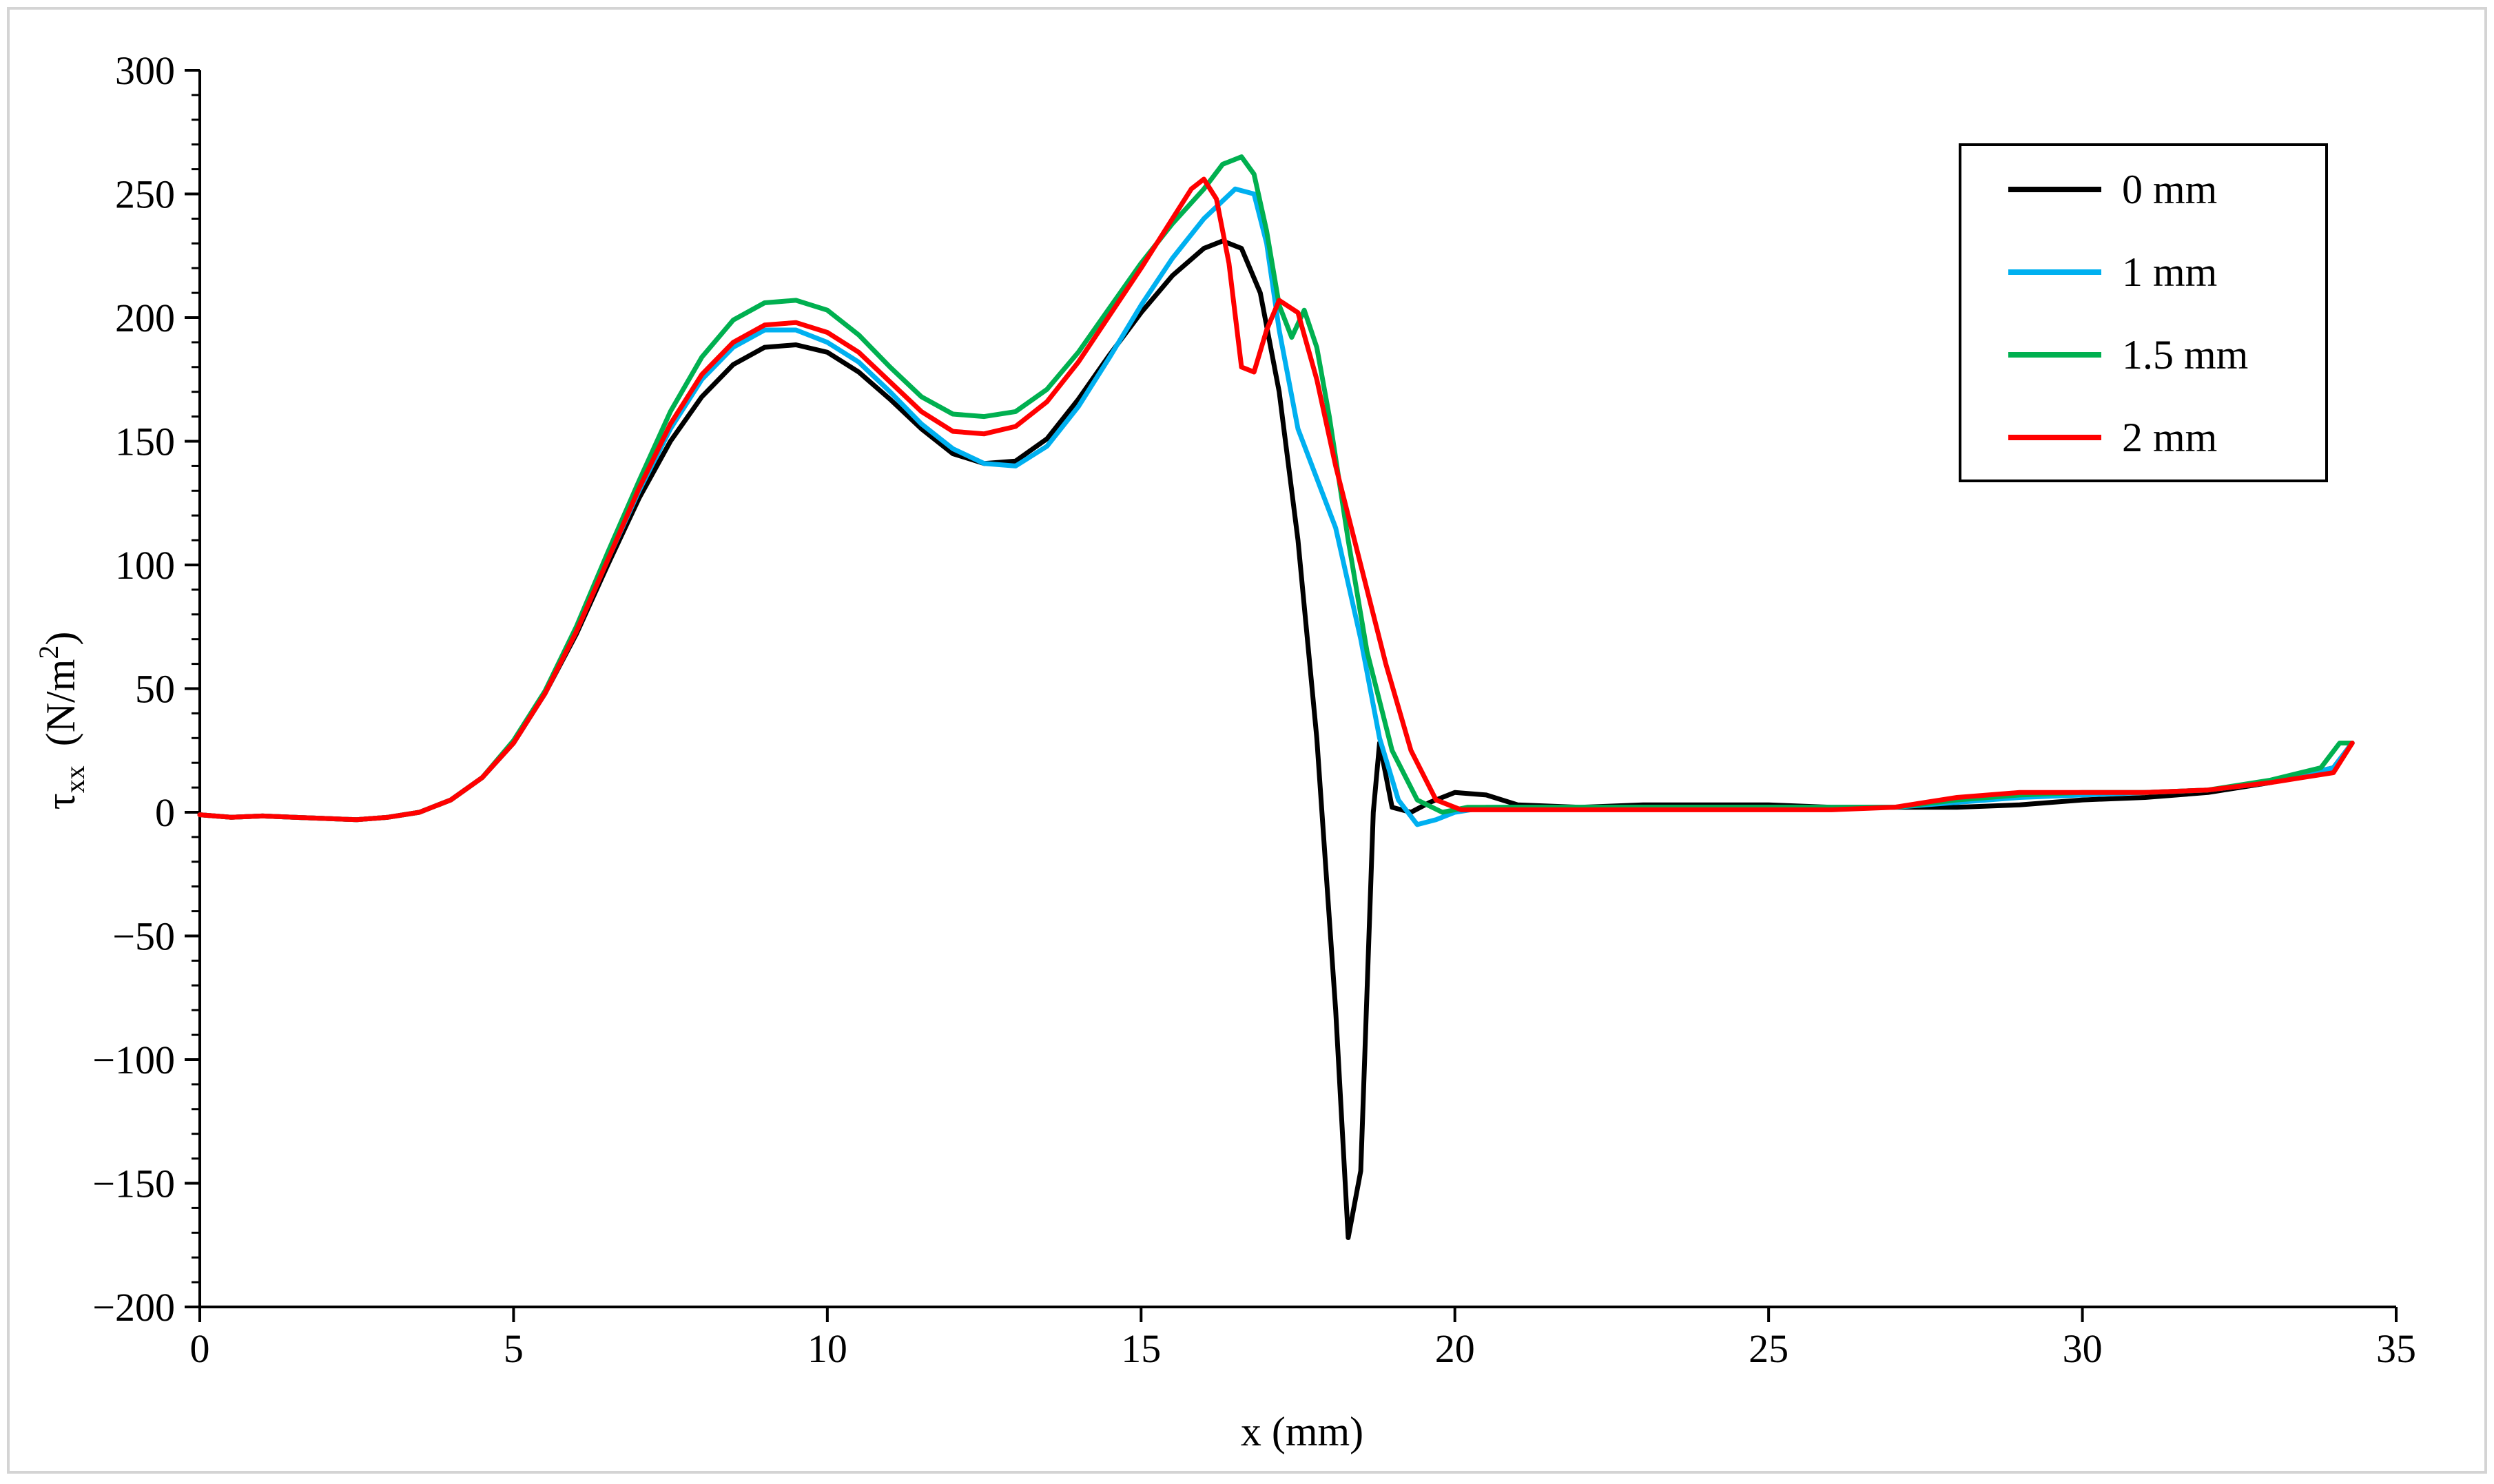 The height and width of the screenshot is (1484, 2494). I want to click on y-axis-ticks: −200 −150 −100 −50 0 50 100 150 200 250 300, so click(146, 689).